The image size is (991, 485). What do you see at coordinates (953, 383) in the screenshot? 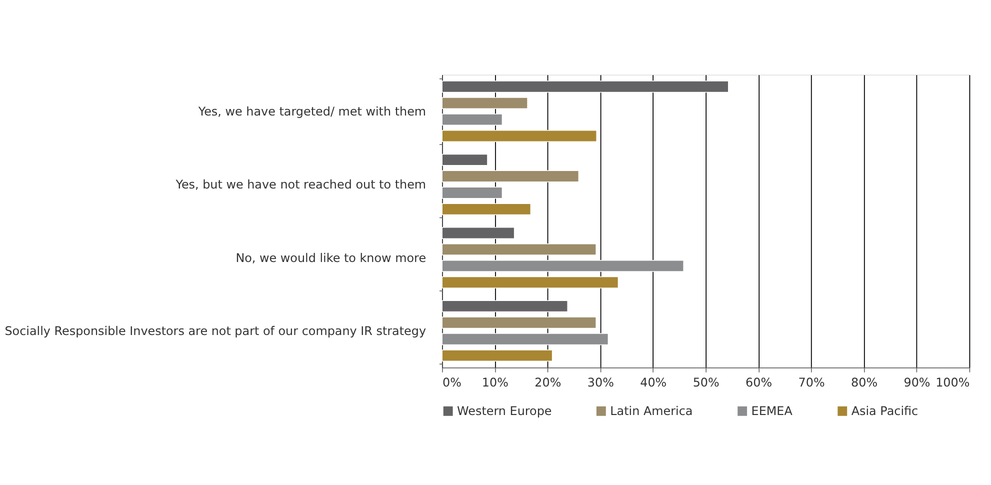
I see `x-tick-label: 100%` at bounding box center [953, 383].